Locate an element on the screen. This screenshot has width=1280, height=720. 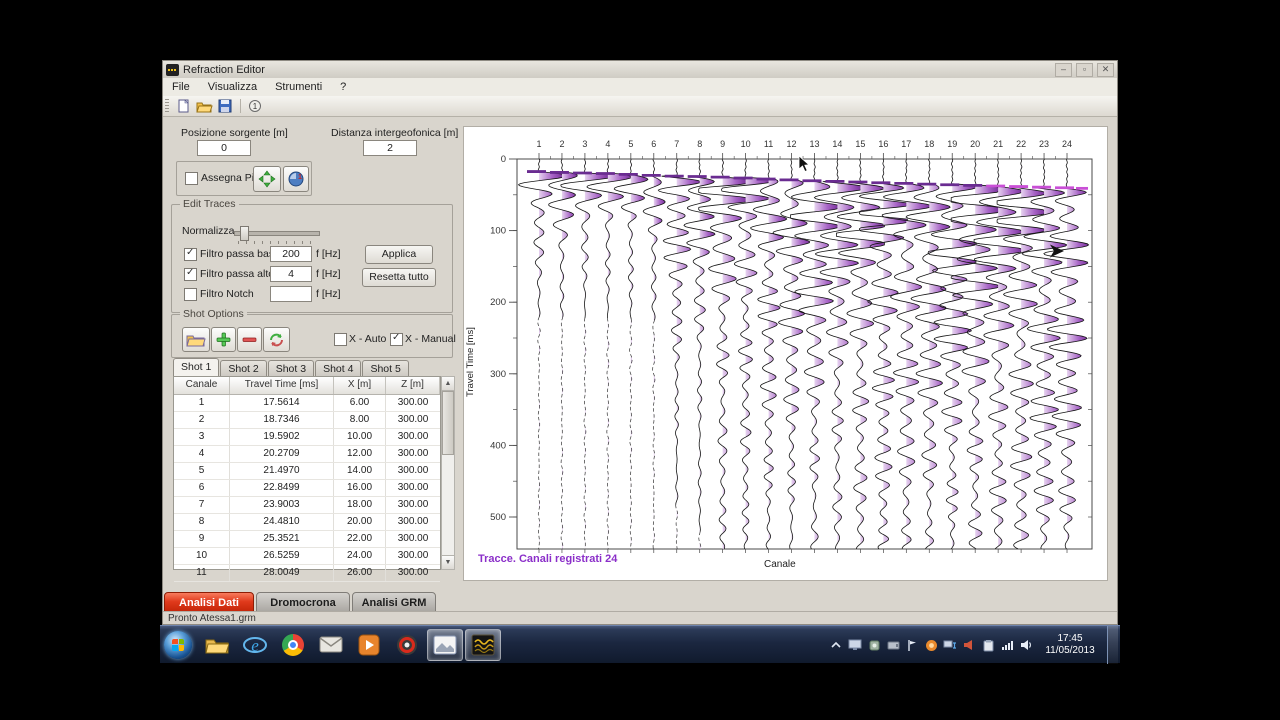
title-bar: Refraction Editor – ▫ ✕ is located at coordinates (640, 70).